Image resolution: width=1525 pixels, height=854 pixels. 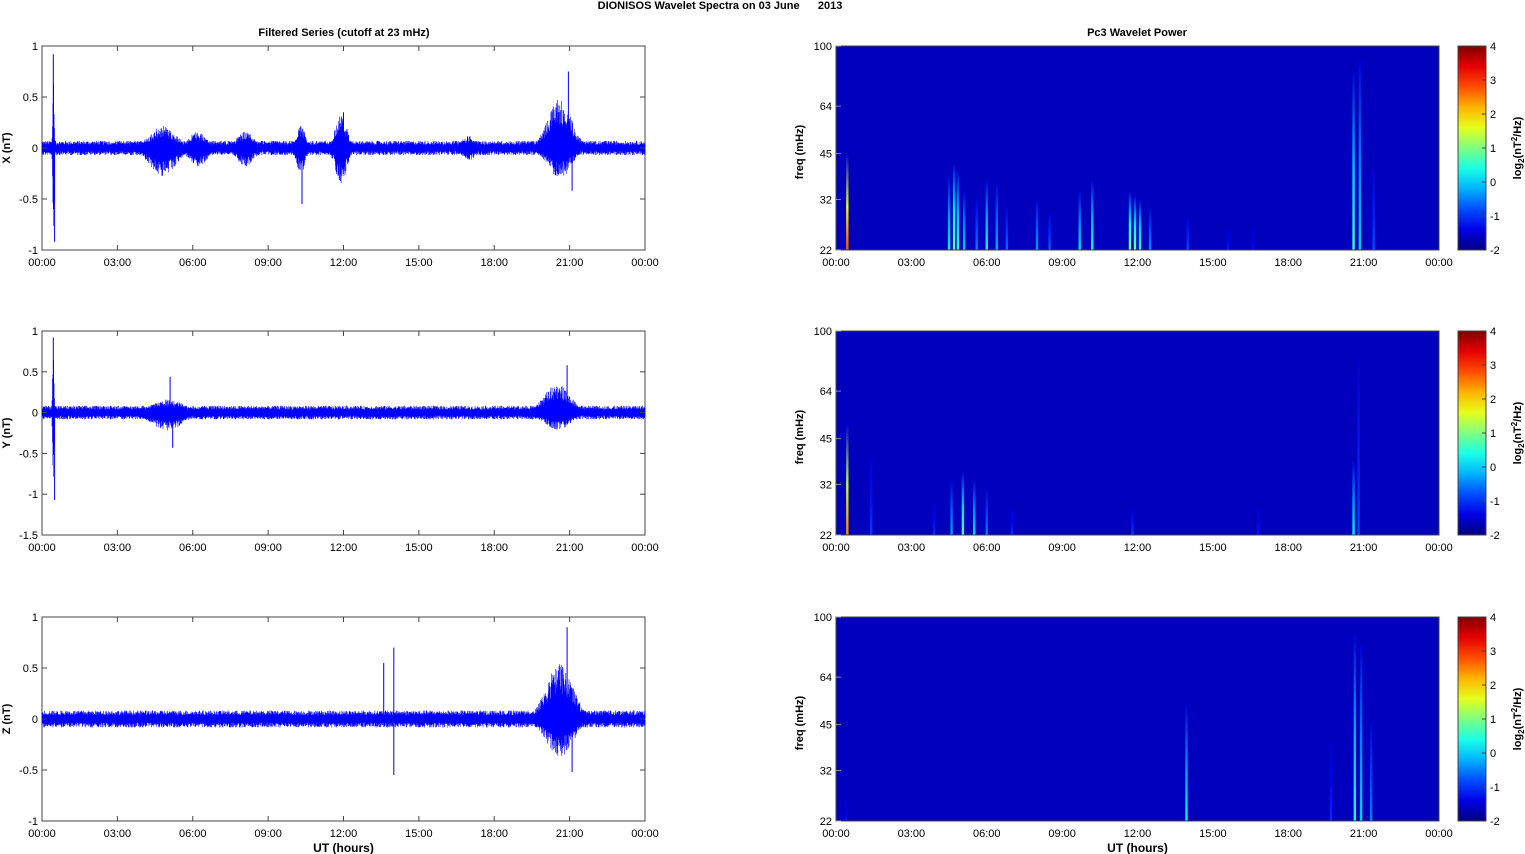 What do you see at coordinates (28, 536) in the screenshot?
I see `y-tick-label: -1.5` at bounding box center [28, 536].